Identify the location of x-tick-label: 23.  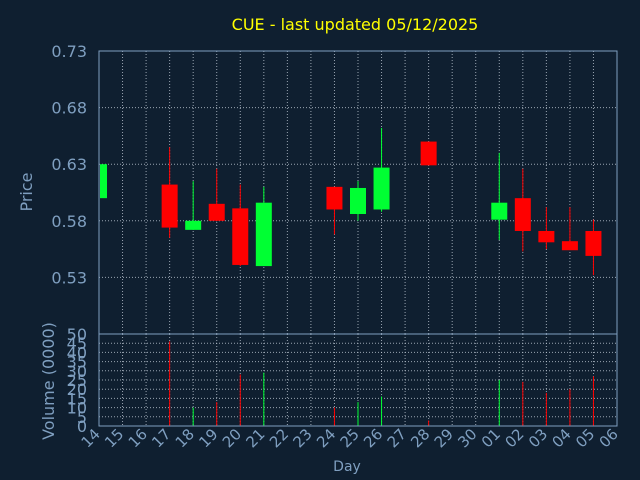
(303, 438).